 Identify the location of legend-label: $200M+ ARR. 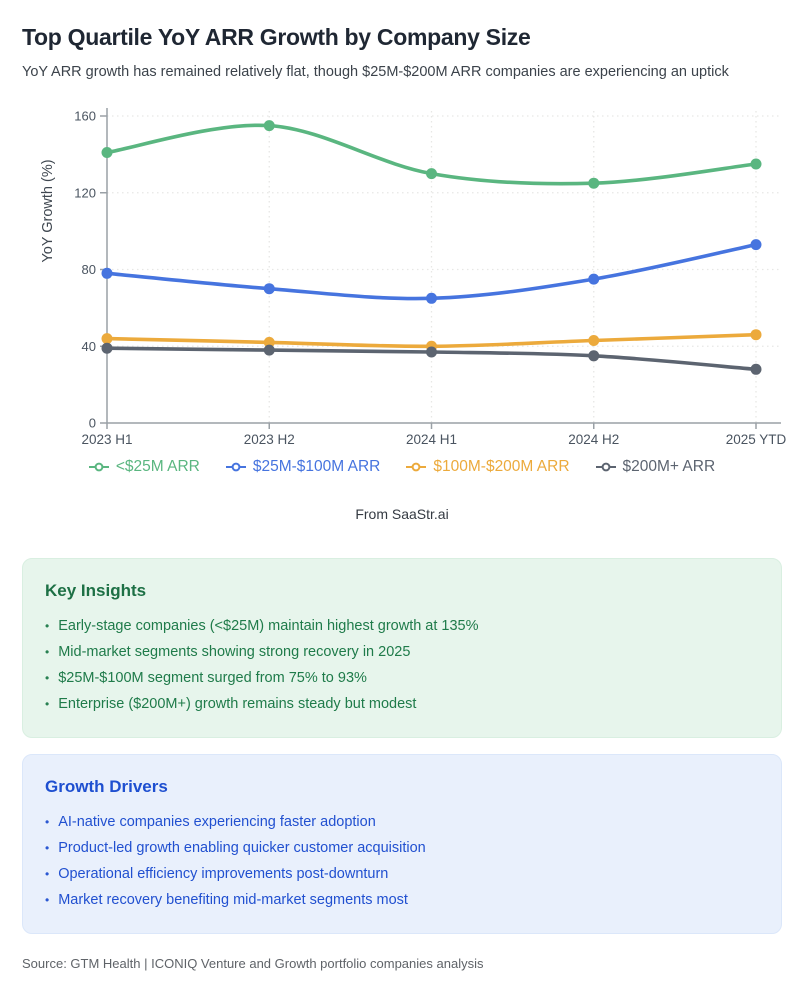
(669, 466).